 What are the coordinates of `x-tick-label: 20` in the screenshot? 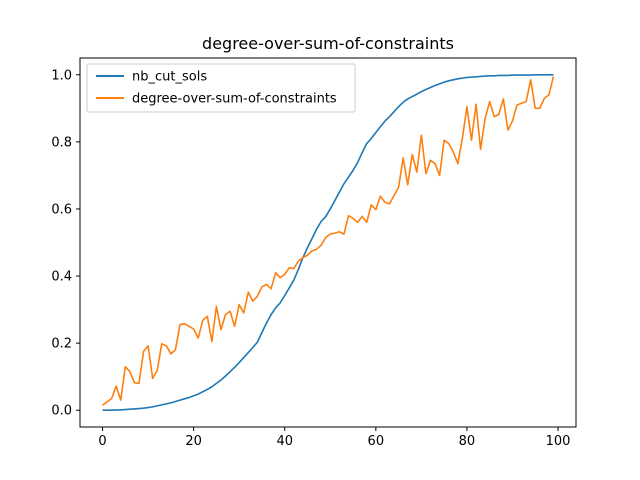 It's located at (193, 441).